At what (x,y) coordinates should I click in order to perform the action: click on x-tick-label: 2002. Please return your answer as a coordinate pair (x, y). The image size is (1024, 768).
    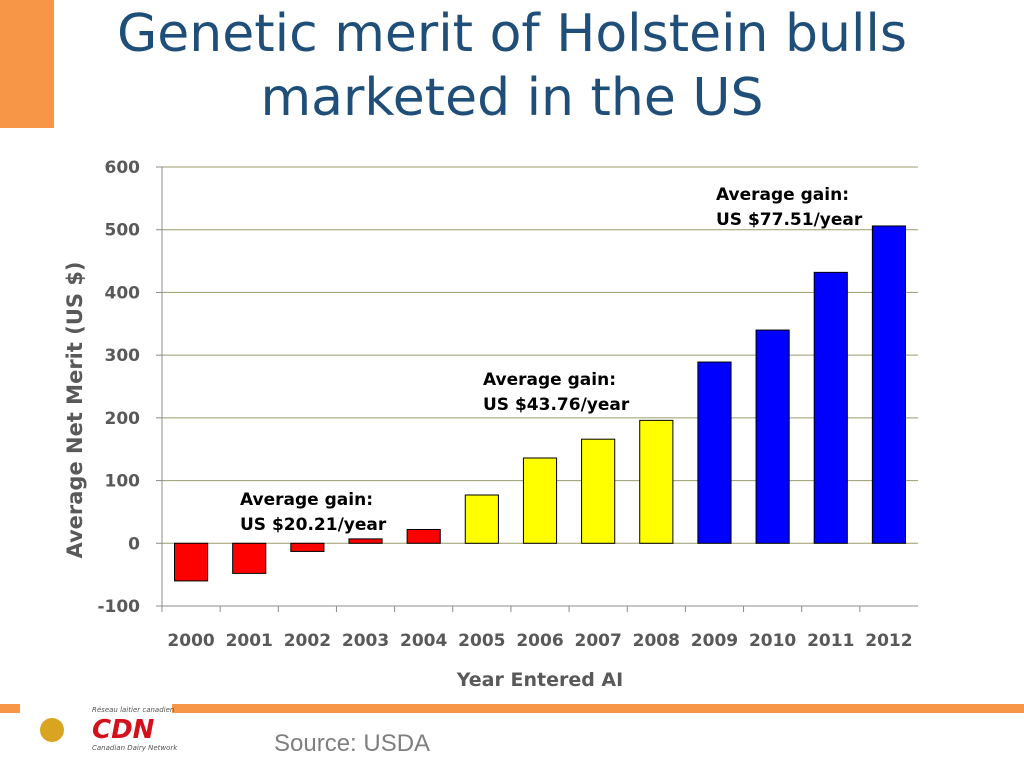
    Looking at the image, I should click on (307, 641).